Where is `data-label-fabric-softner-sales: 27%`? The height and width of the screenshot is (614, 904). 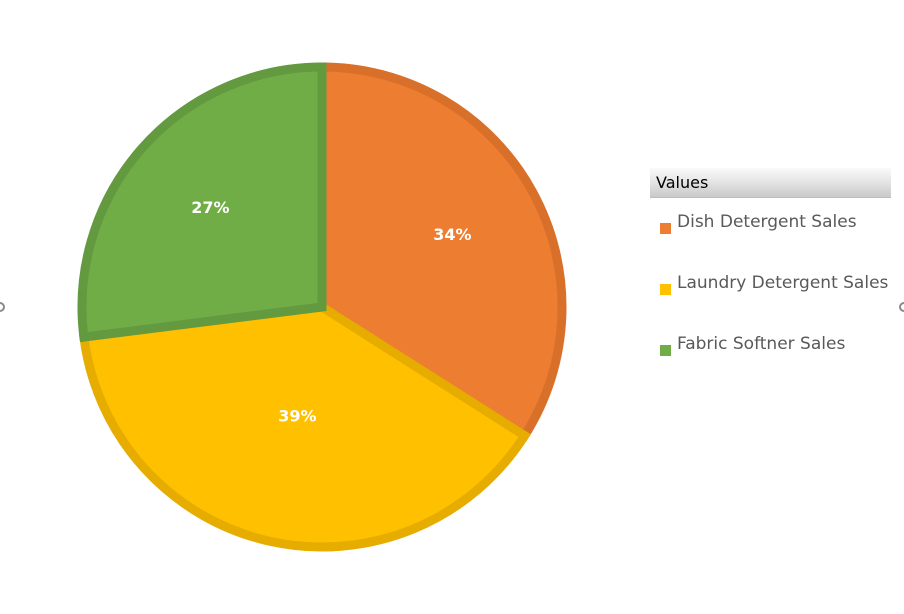 data-label-fabric-softner-sales: 27% is located at coordinates (210, 207).